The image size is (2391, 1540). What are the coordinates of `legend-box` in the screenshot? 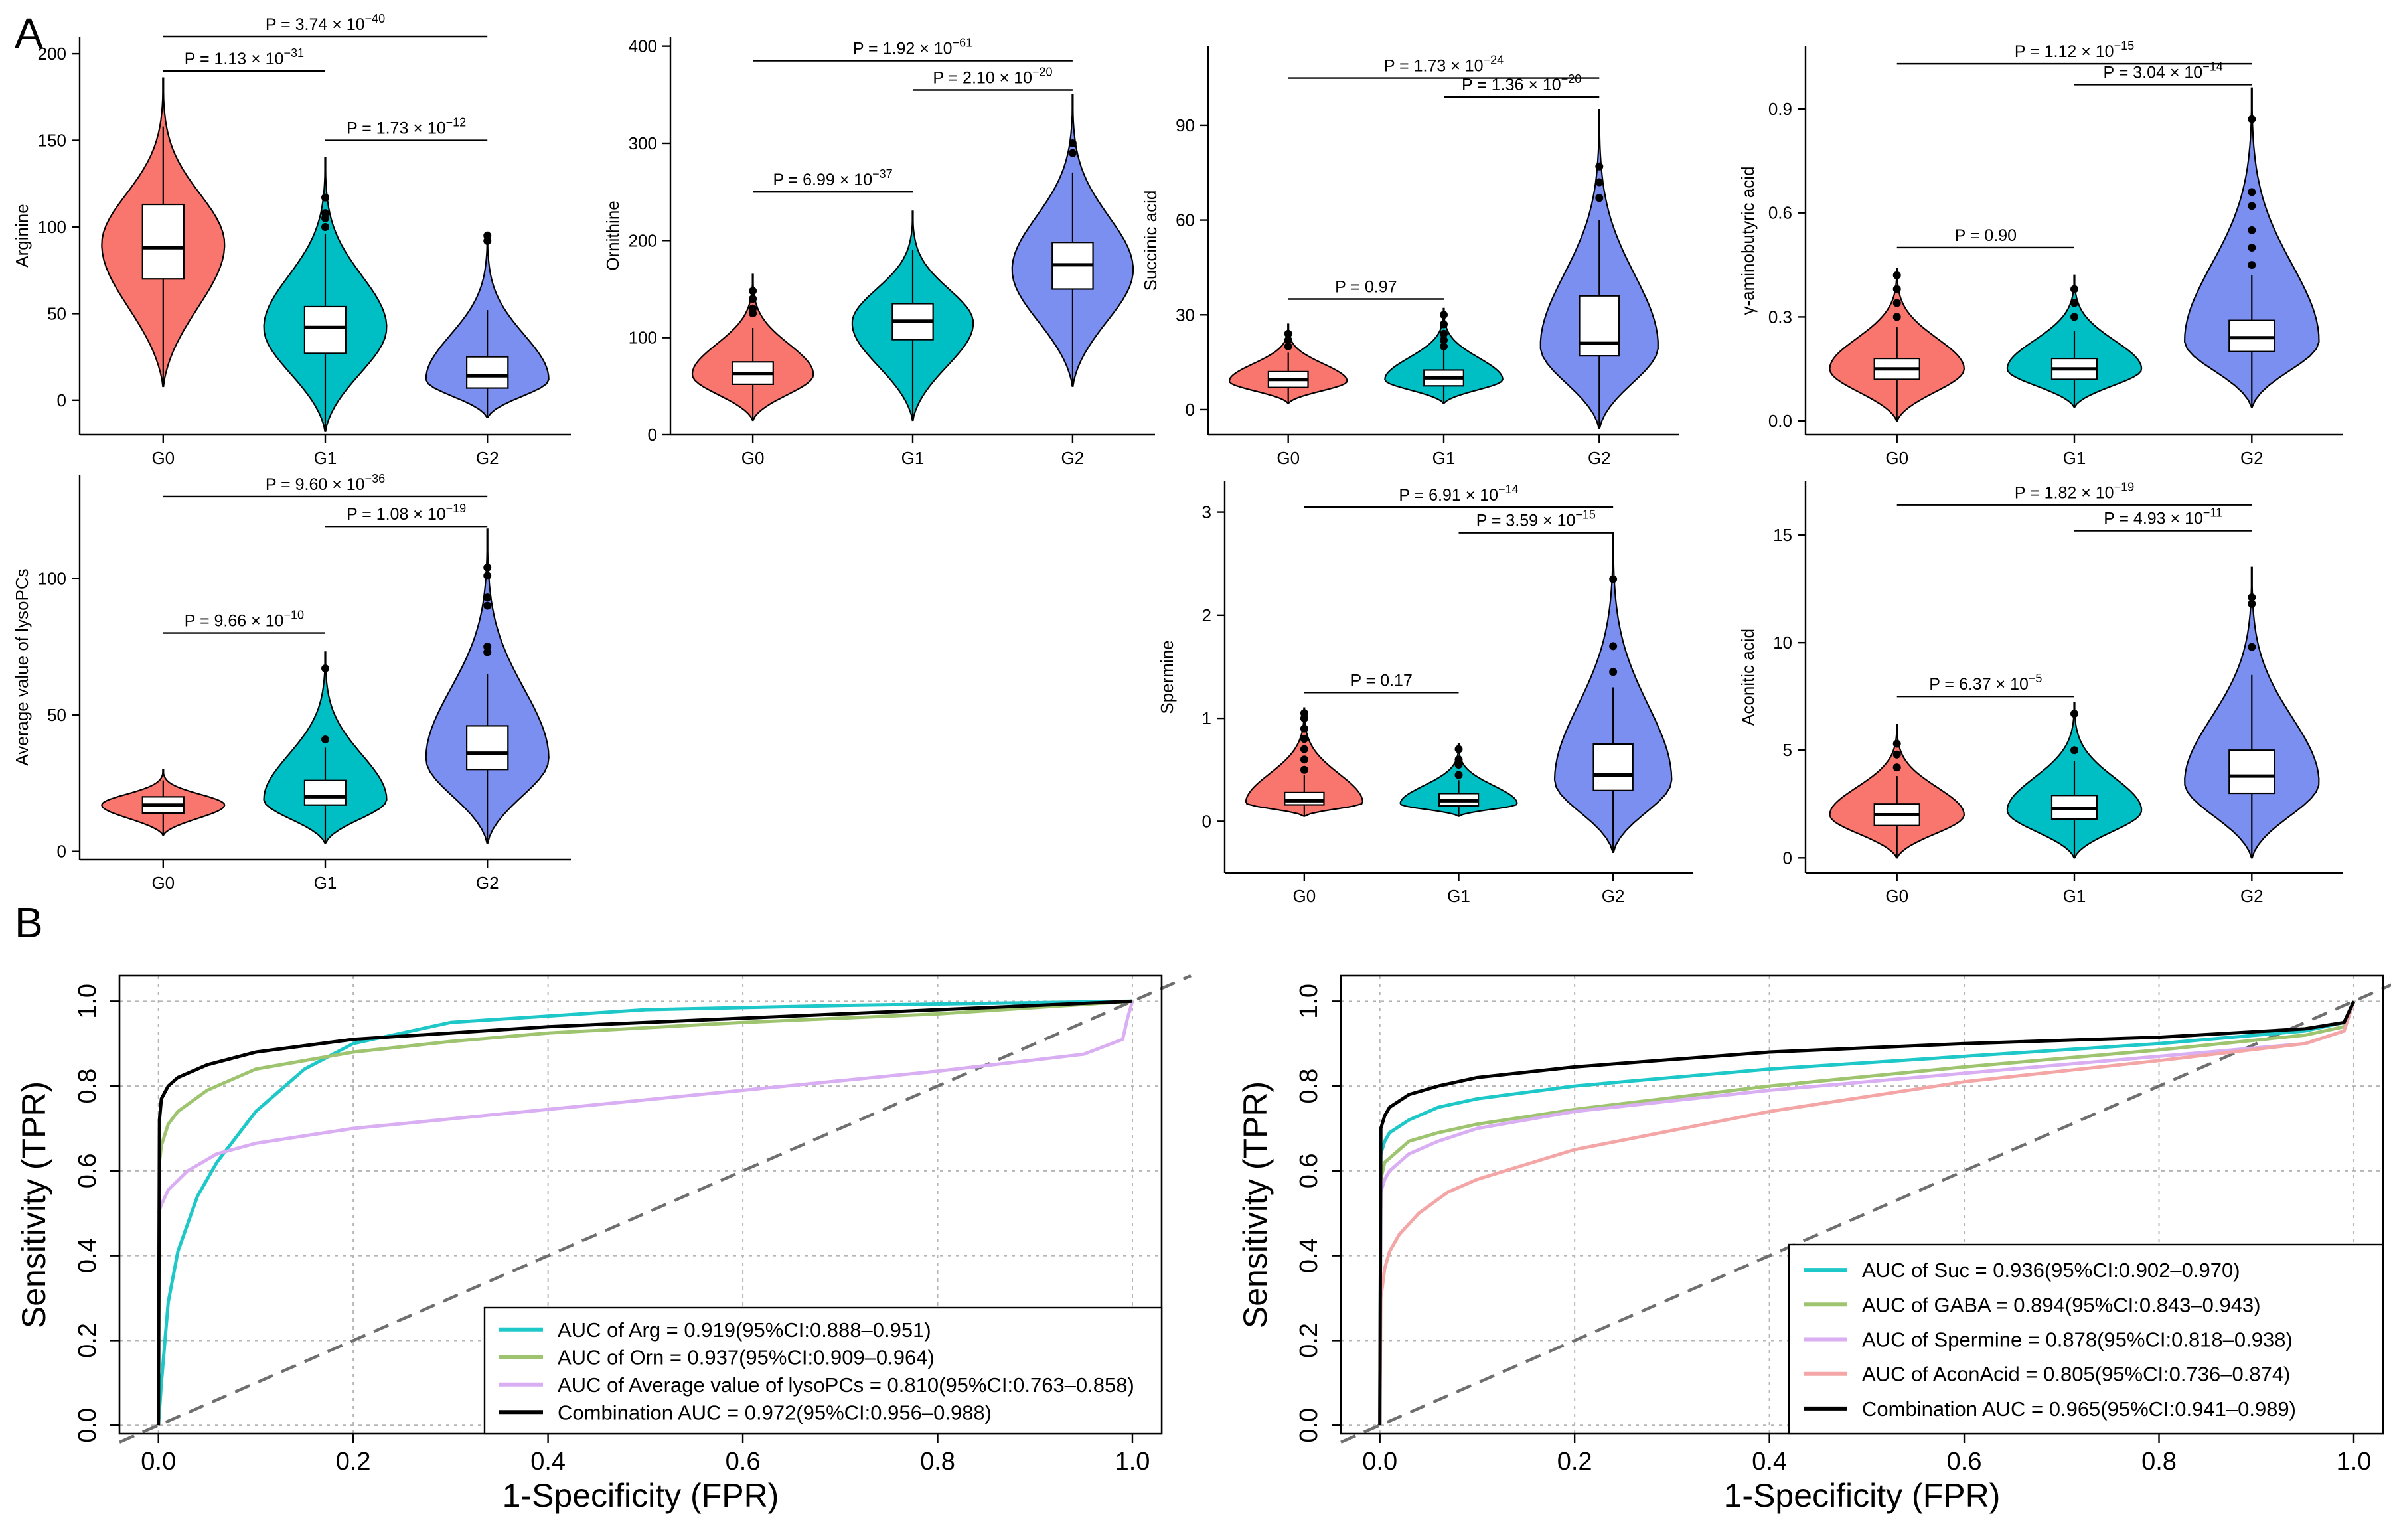 It's located at (823, 1371).